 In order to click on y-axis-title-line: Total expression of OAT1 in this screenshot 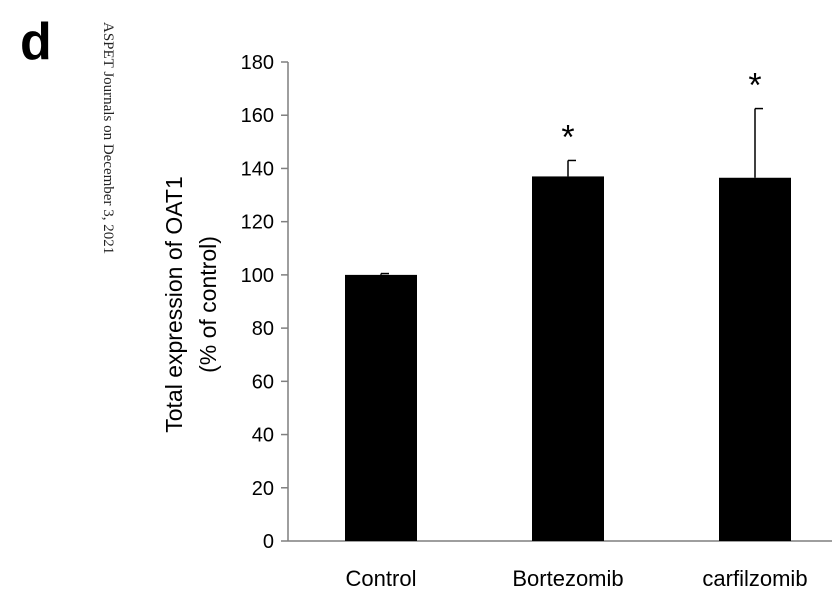, I will do `click(174, 304)`.